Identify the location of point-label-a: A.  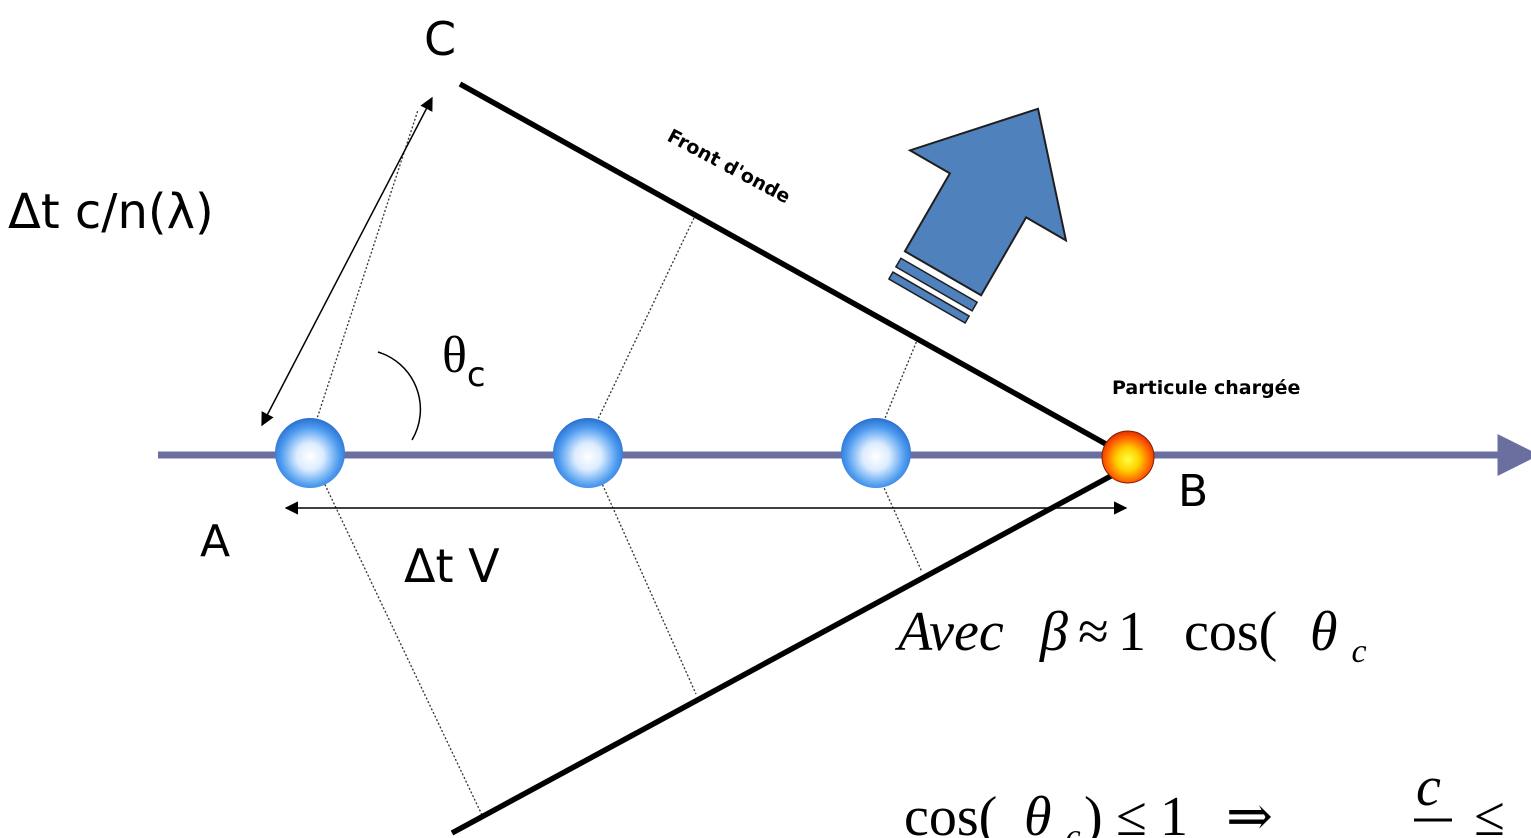
(215, 541).